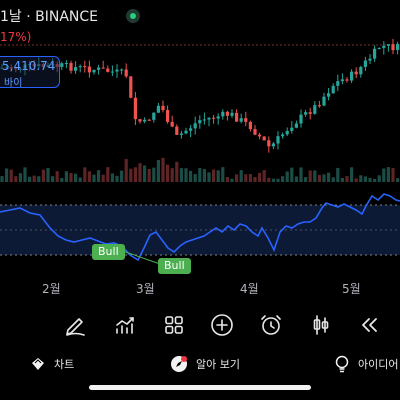 The image size is (400, 400). I want to click on add-plus-icon, so click(222, 325).